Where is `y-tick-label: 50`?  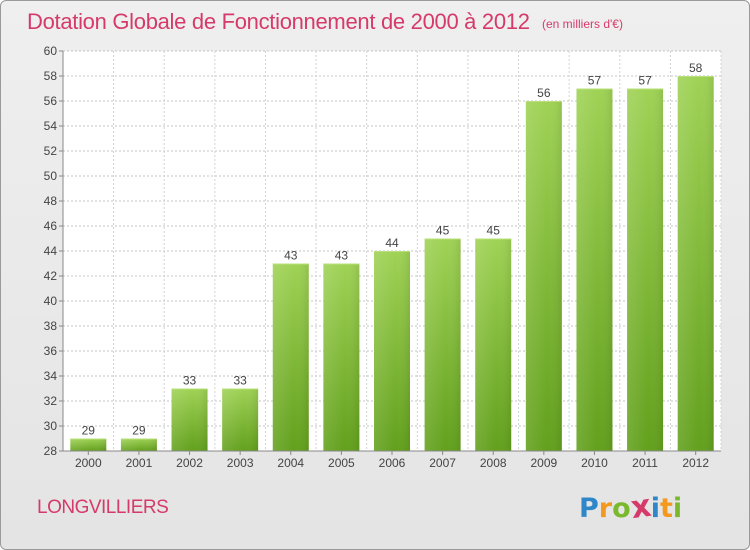 y-tick-label: 50 is located at coordinates (51, 176).